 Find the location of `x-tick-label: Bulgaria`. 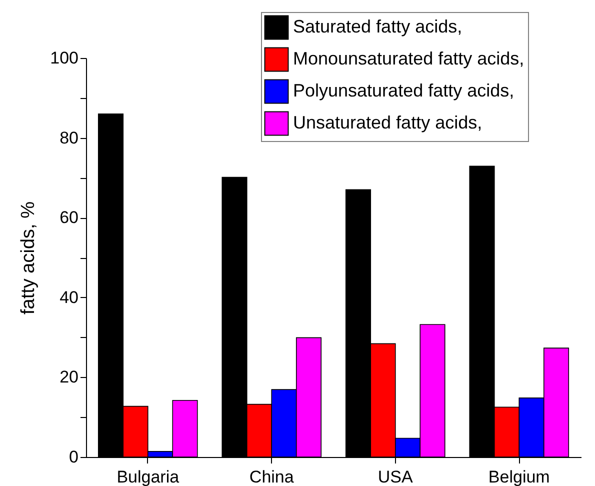

x-tick-label: Bulgaria is located at coordinates (148, 477).